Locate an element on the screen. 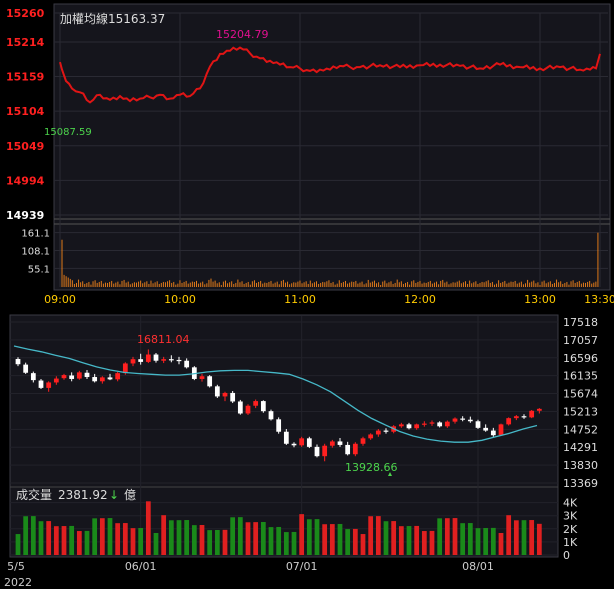 Image resolution: width=614 pixels, height=589 pixels. intraday-volume-bars is located at coordinates (330, 259).